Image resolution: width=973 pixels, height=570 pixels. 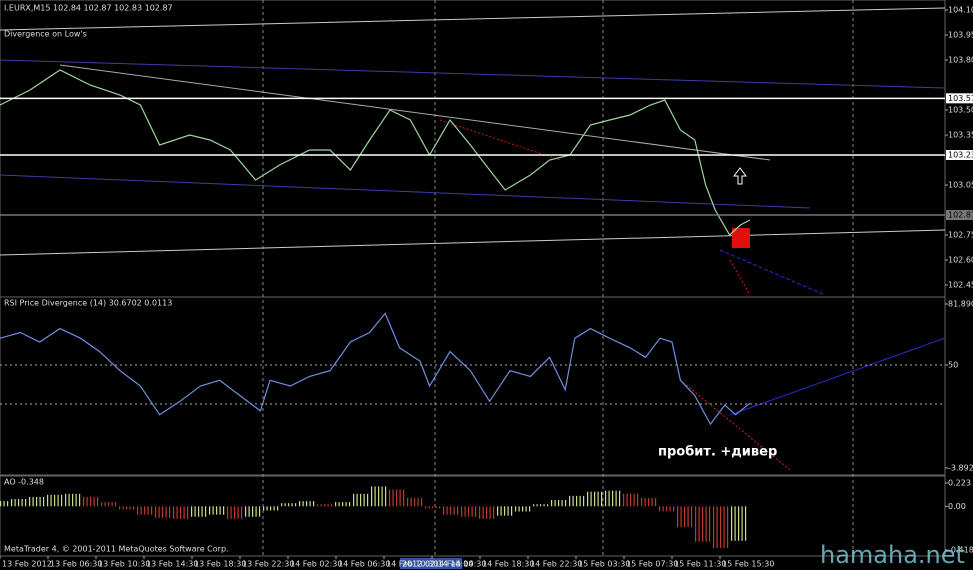 I want to click on level-label-box, so click(x=959, y=215).